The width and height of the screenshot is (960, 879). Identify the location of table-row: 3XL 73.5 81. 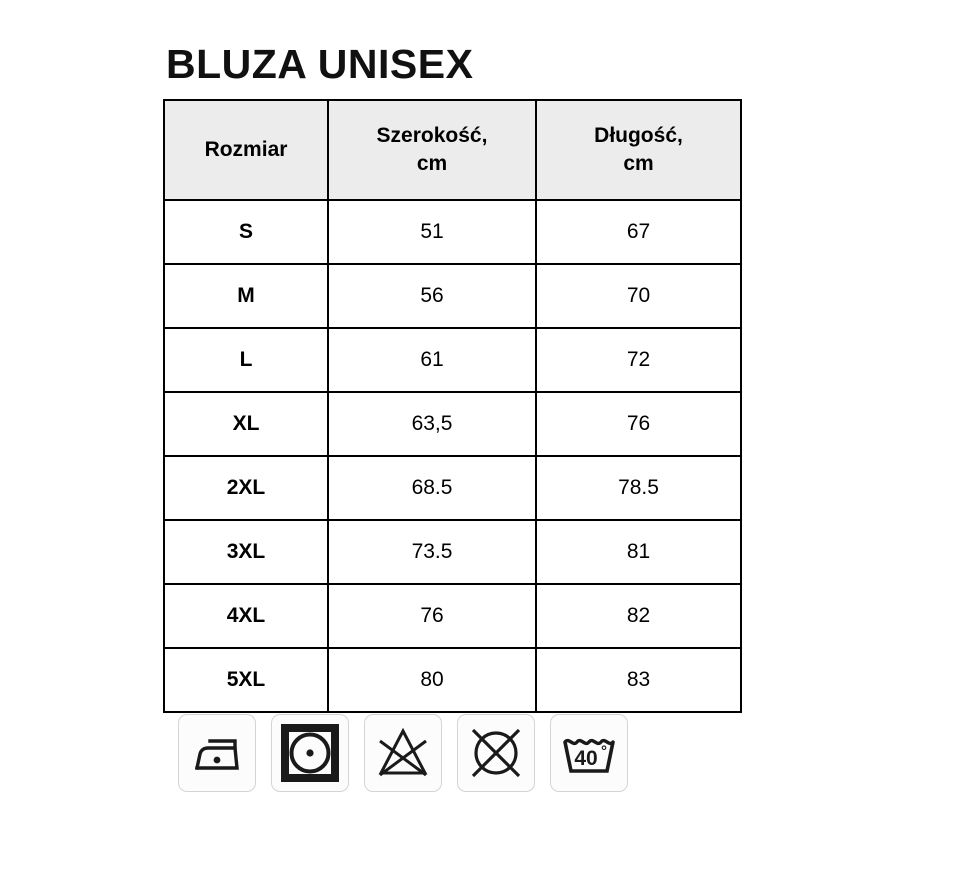
(452, 552).